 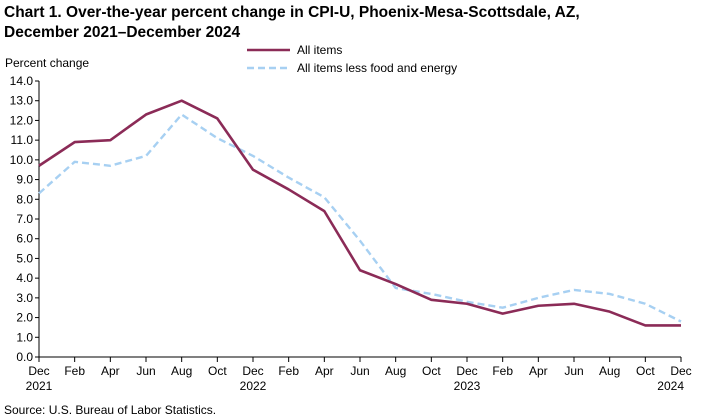 I want to click on y-tick-label: 2.0, so click(x=24, y=318).